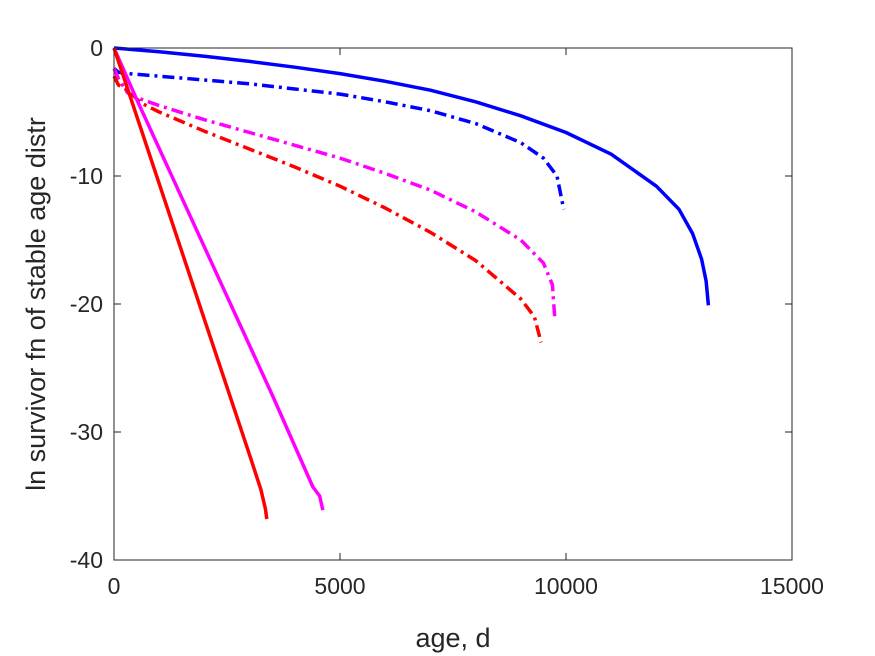 Image resolution: width=875 pixels, height=656 pixels. Describe the element at coordinates (114, 586) in the screenshot. I see `x-tick-label: 0` at that location.